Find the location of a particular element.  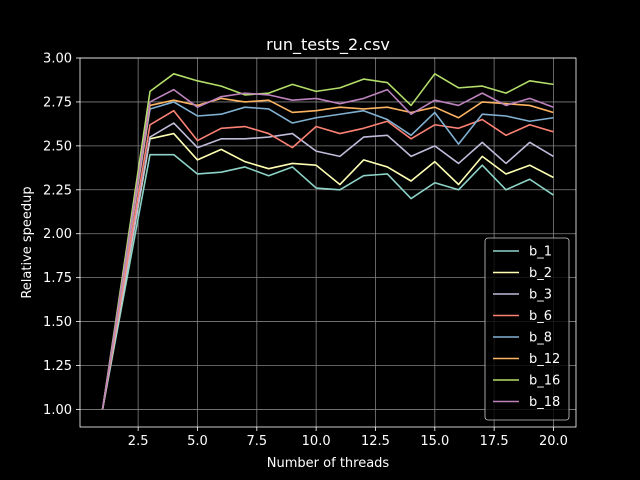

legend-entry-label: b_16 is located at coordinates (544, 381).